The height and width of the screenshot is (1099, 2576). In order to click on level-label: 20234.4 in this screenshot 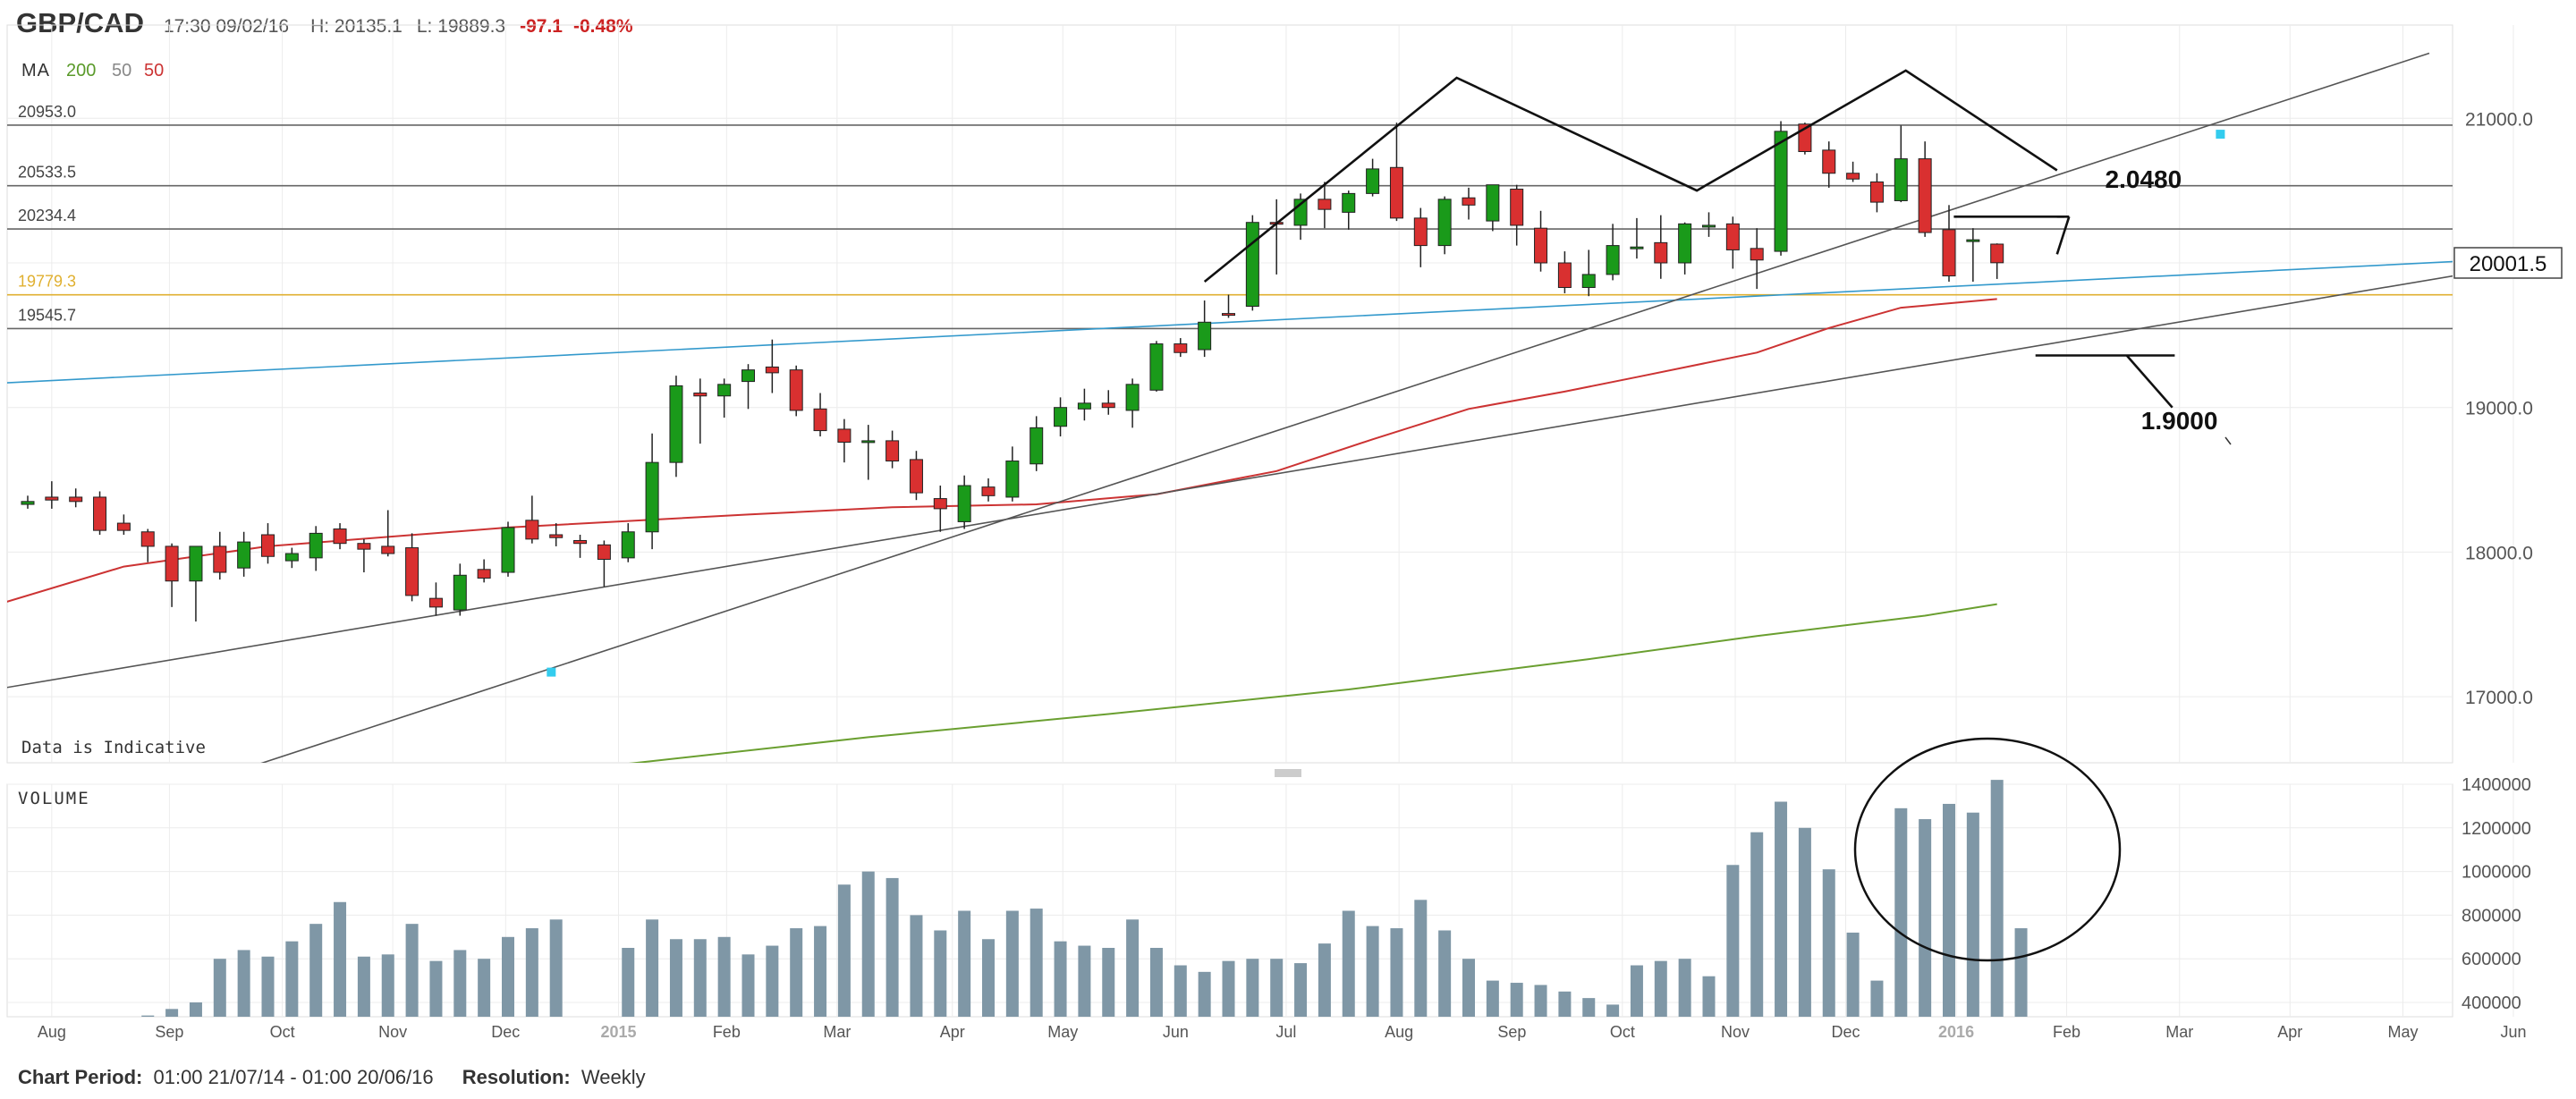, I will do `click(47, 215)`.